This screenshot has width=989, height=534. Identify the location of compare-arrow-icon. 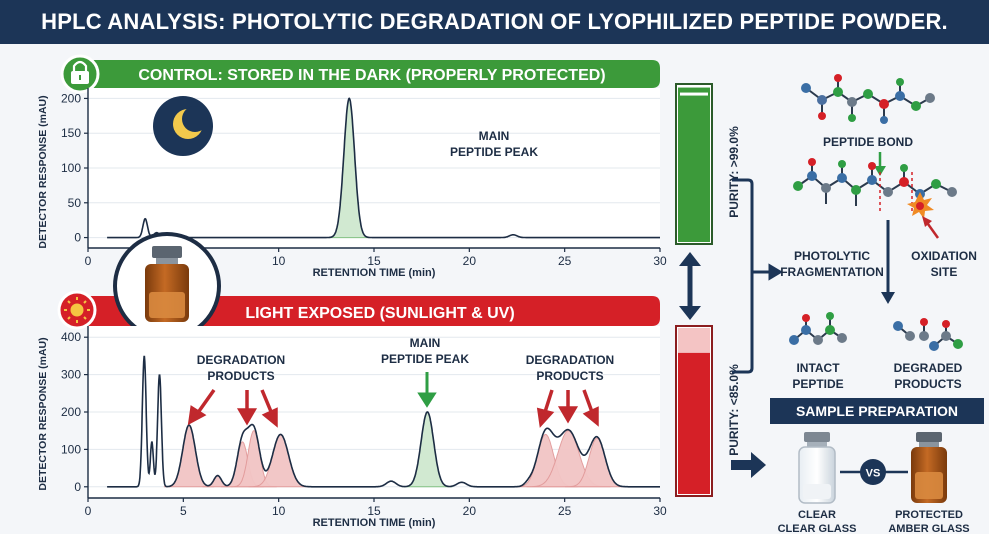
(690, 286).